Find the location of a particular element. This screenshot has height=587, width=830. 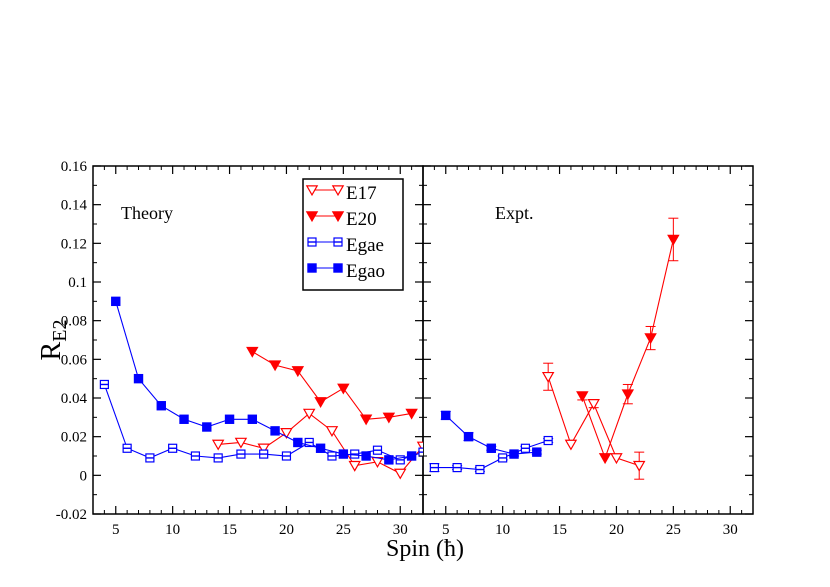

legend-box is located at coordinates (353, 234).